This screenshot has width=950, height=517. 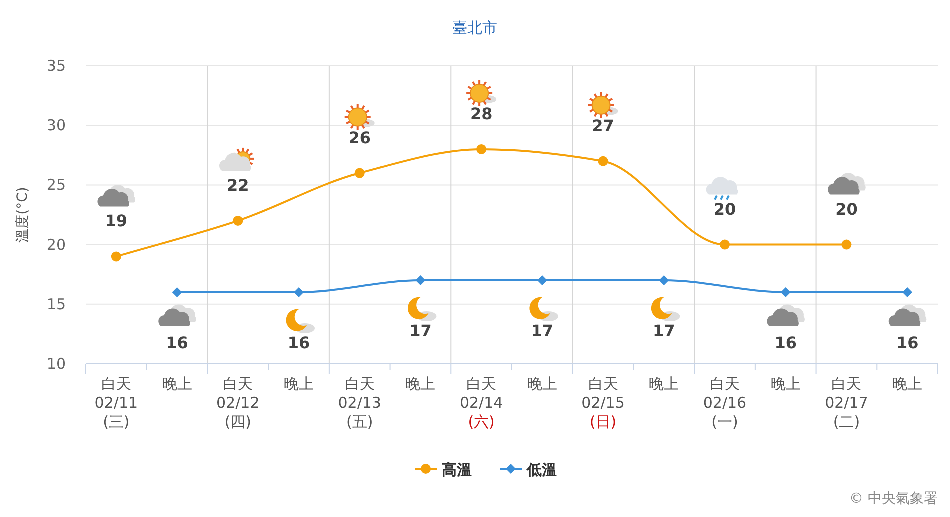 I want to click on data-label: 19, so click(x=116, y=221).